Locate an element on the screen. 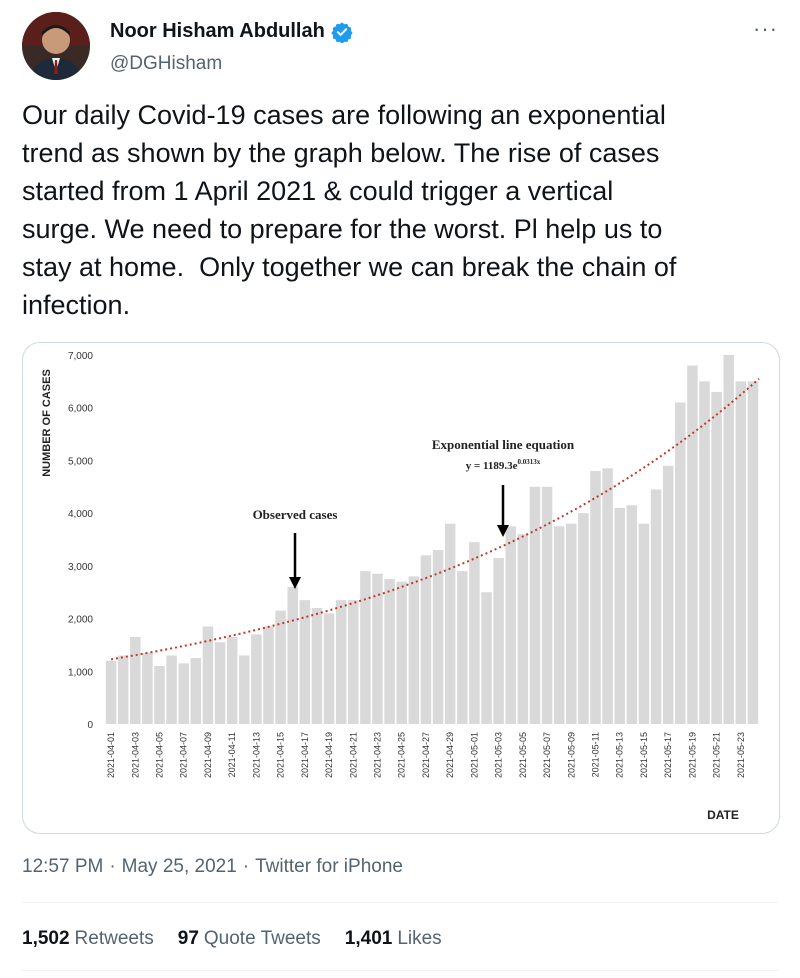  x-tick-label: 2021-05-19 is located at coordinates (692, 755).